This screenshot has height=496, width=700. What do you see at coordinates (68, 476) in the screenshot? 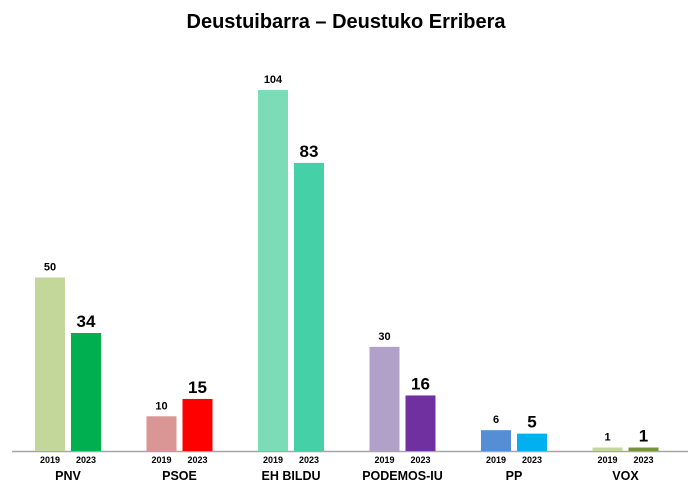
I see `category-label: PNV` at bounding box center [68, 476].